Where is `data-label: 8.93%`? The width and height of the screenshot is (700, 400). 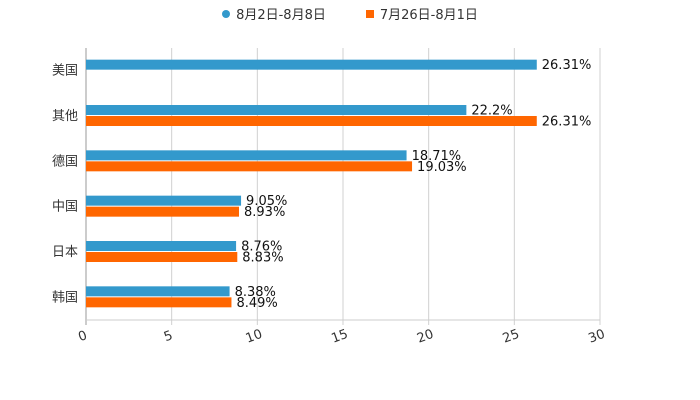 data-label: 8.93% is located at coordinates (264, 212).